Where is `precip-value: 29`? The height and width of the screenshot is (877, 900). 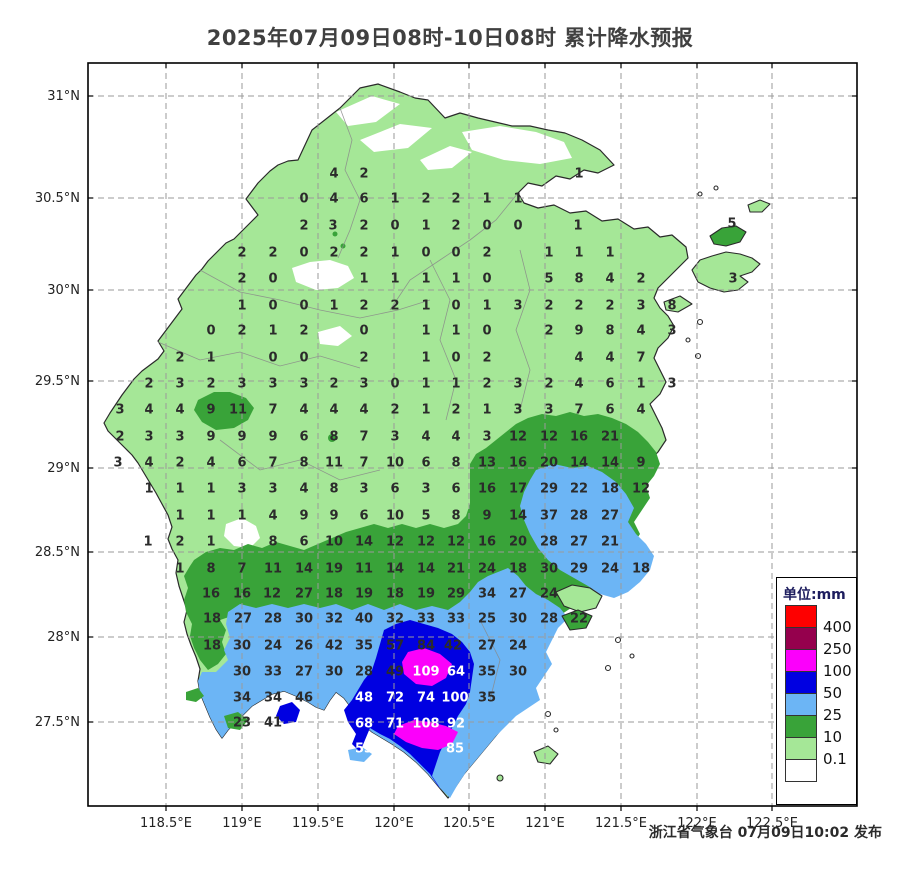 precip-value: 29 is located at coordinates (549, 489).